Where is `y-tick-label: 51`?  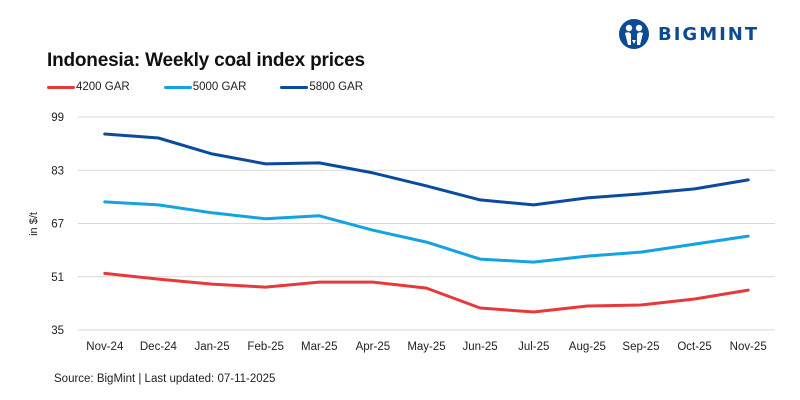
y-tick-label: 51 is located at coordinates (57, 278).